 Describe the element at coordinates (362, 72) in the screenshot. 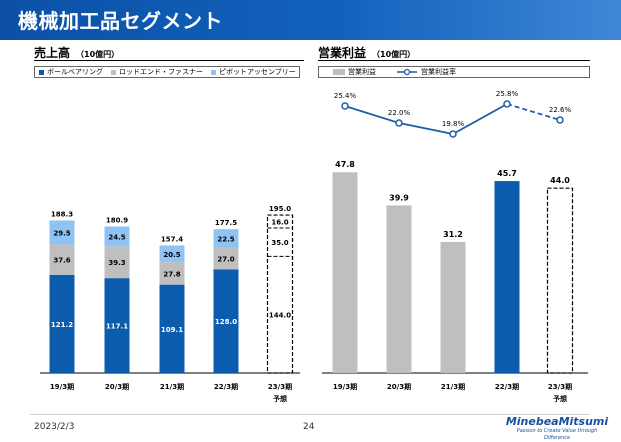

I see `legend-label-profit: 営業利益` at that location.